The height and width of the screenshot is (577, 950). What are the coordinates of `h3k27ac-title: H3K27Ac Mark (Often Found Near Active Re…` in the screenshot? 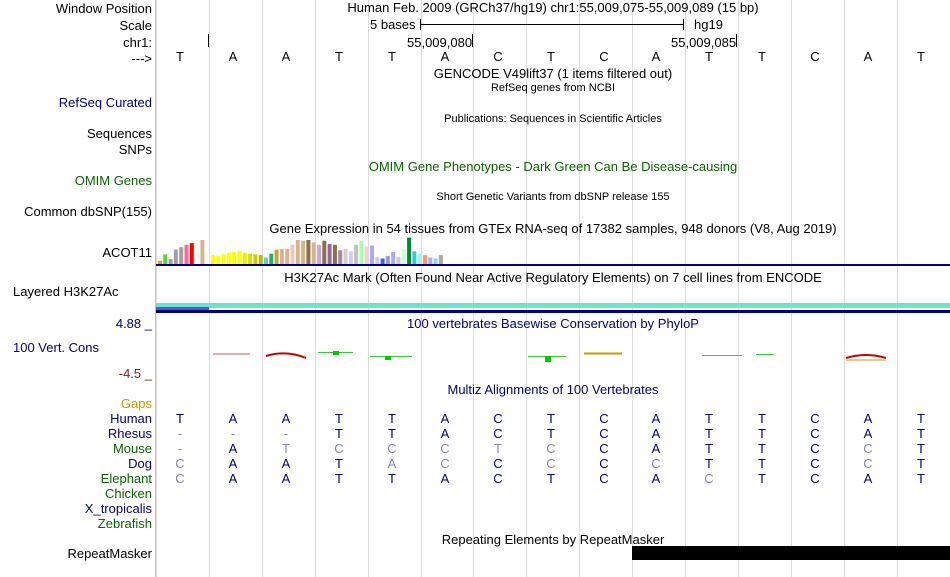 It's located at (553, 277).